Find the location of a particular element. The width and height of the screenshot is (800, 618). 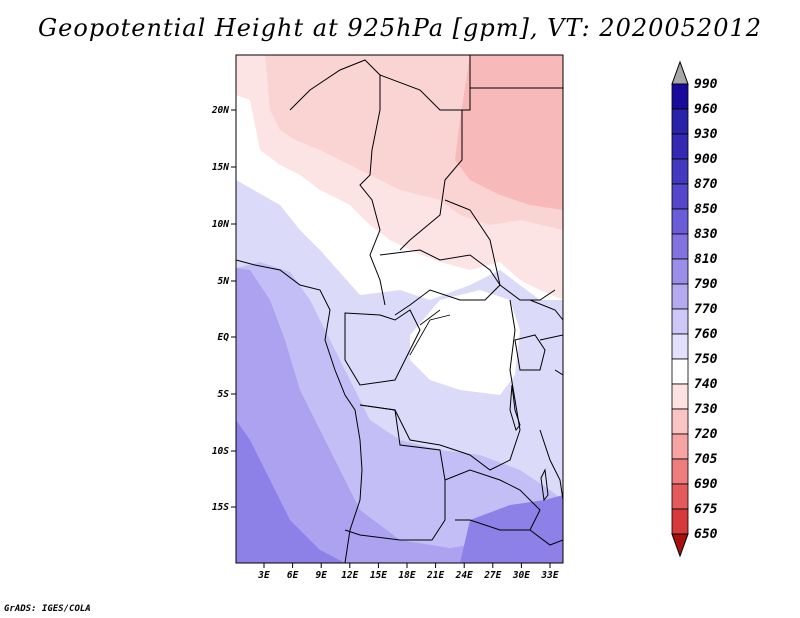

colorbar-level-label: 990 is located at coordinates (706, 84).